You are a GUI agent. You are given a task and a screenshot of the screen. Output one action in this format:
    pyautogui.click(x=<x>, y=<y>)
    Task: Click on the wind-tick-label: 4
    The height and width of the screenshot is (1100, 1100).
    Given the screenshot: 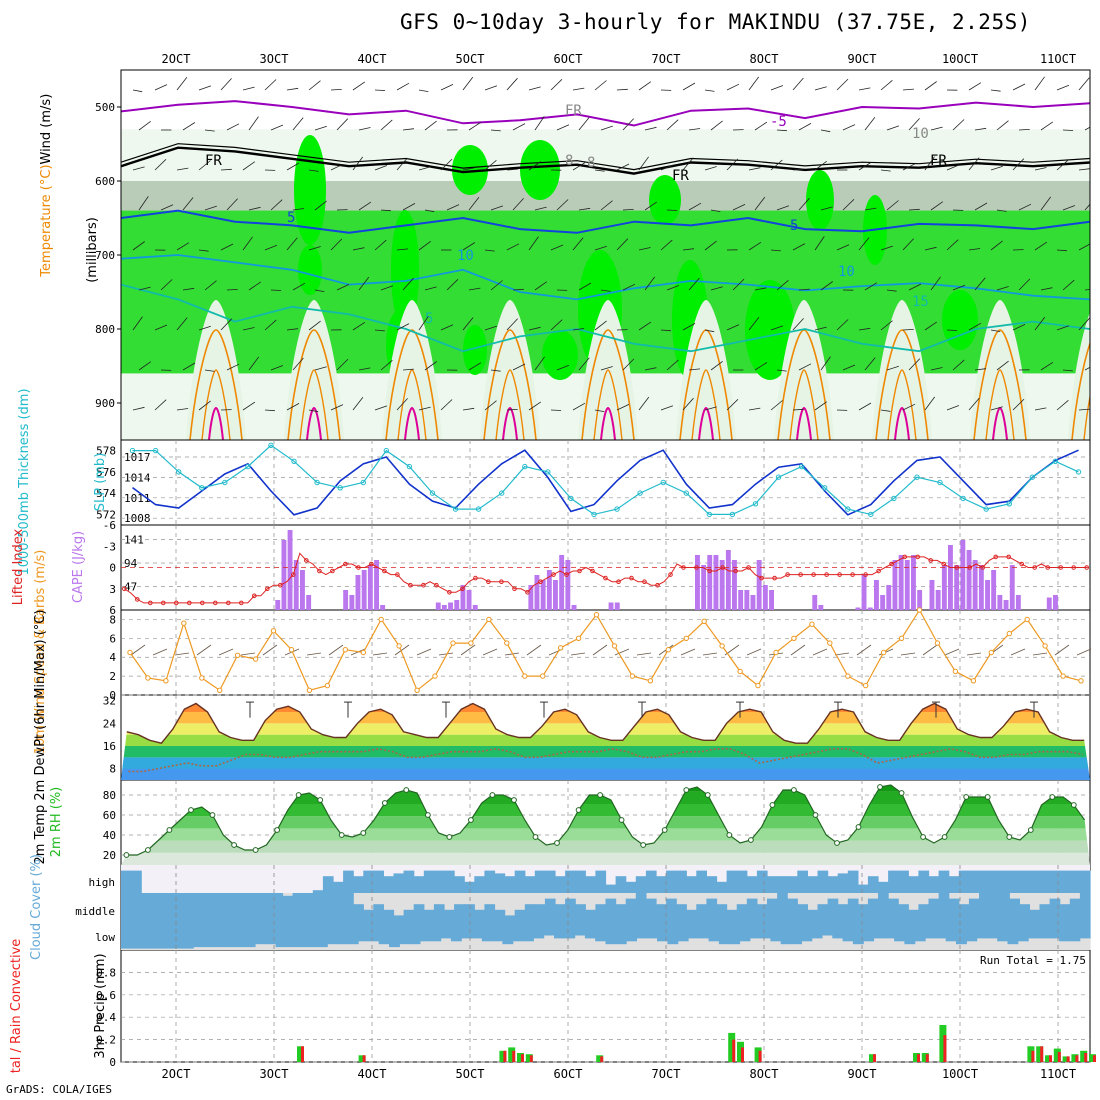 What is the action you would take?
    pyautogui.click(x=112, y=657)
    